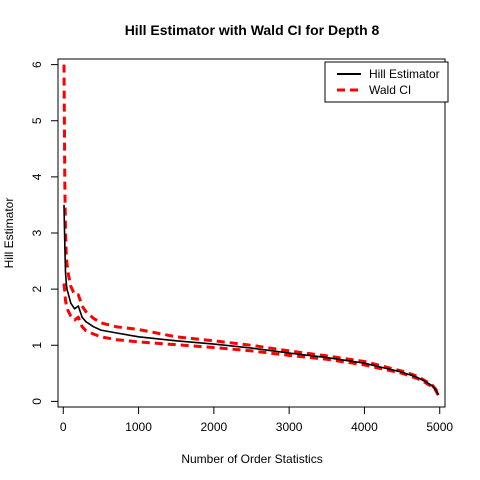  What do you see at coordinates (37, 232) in the screenshot?
I see `y-tick-label: 3` at bounding box center [37, 232].